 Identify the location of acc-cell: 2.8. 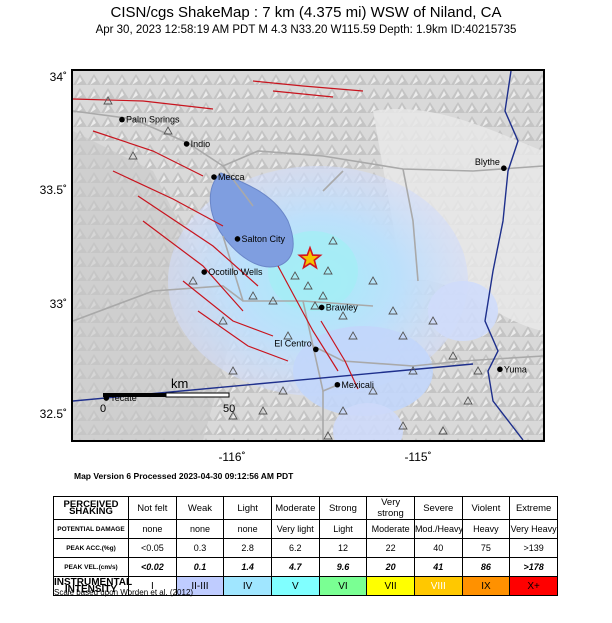
(247, 548).